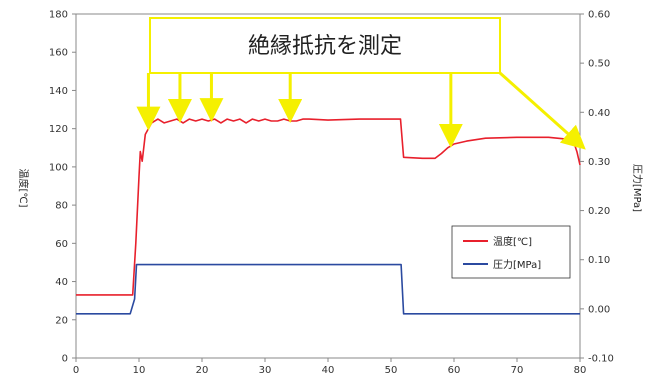 The height and width of the screenshot is (385, 647). I want to click on x-tick-label: 80, so click(580, 370).